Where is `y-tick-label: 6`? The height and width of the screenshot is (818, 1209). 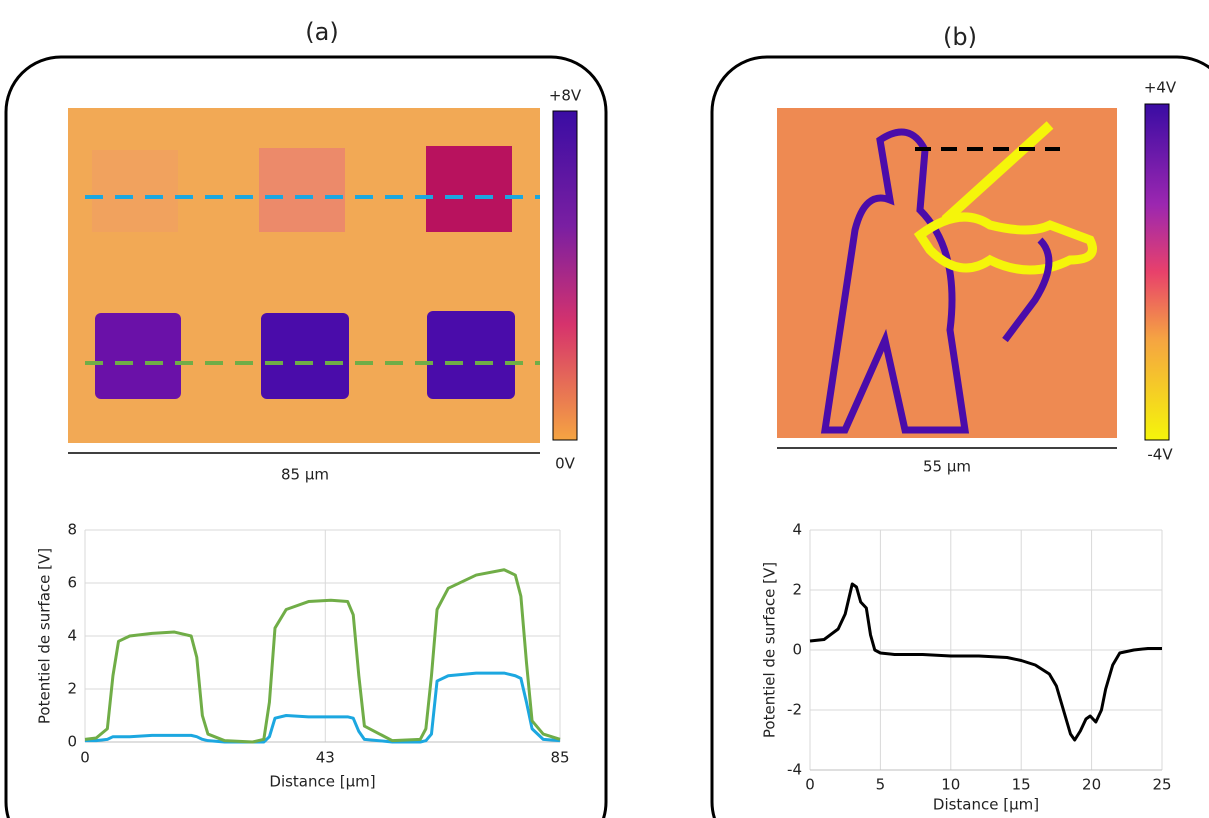
y-tick-label: 6 is located at coordinates (72, 583).